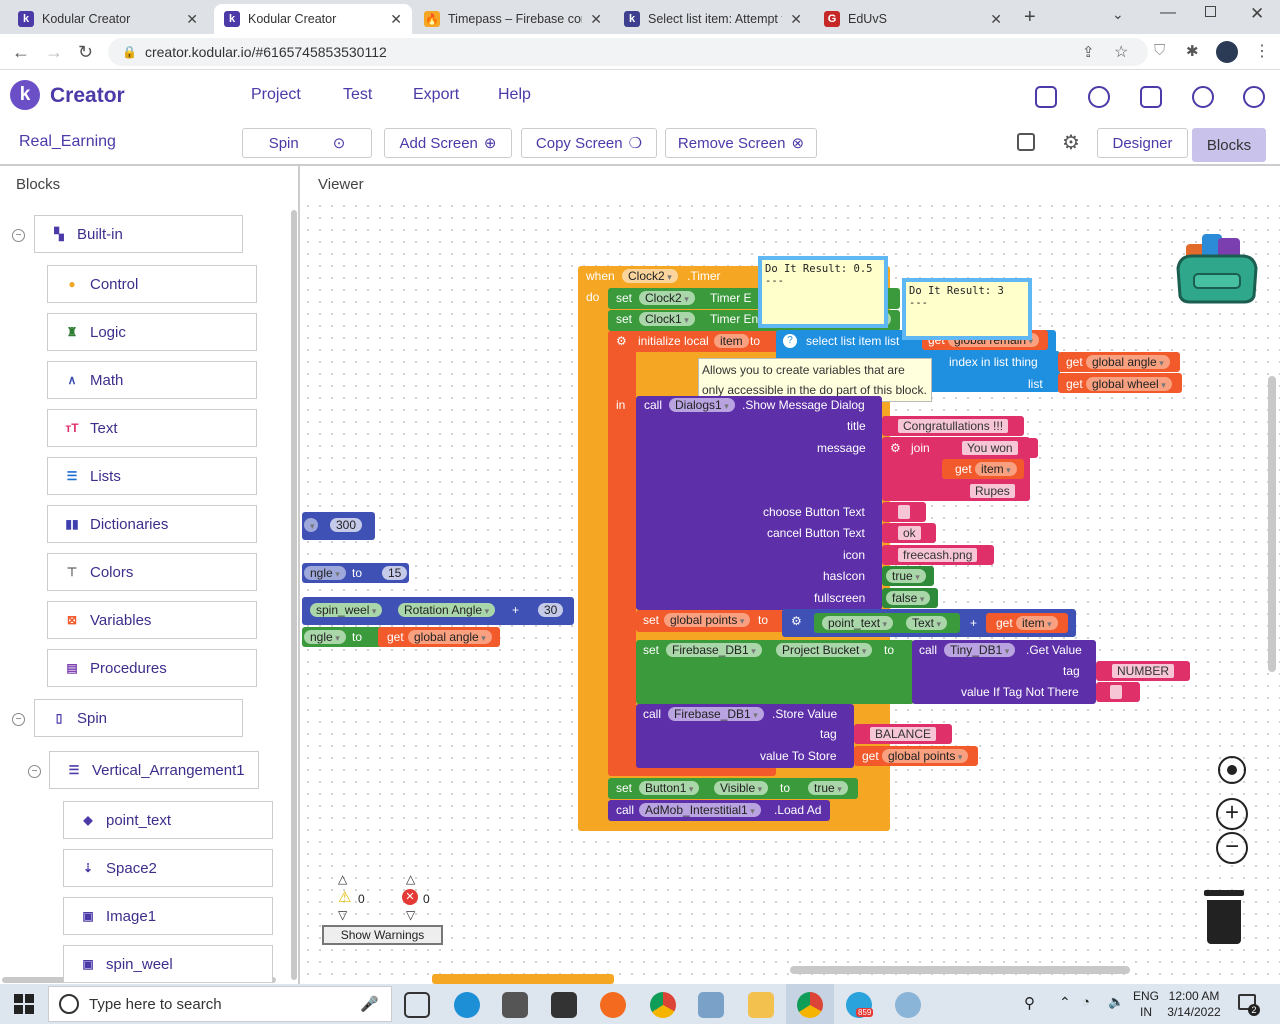 Image resolution: width=1280 pixels, height=1024 pixels. Describe the element at coordinates (325, 573) in the screenshot. I see `side-angle-var: ngle` at that location.